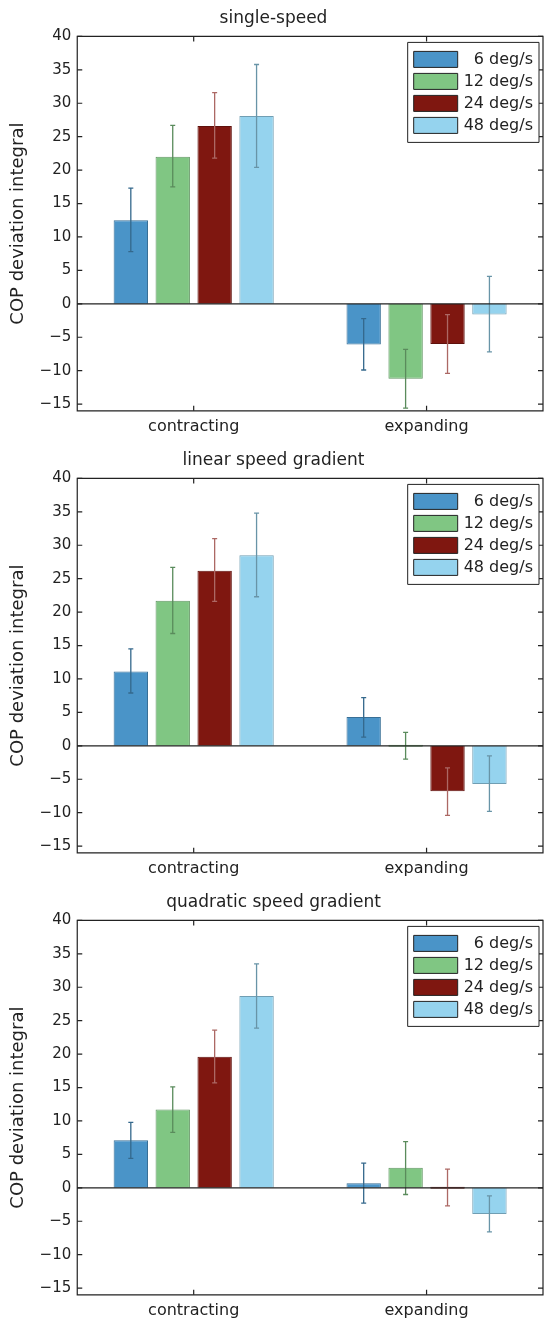 Image resolution: width=547 pixels, height=1328 pixels. Describe the element at coordinates (273, 16) in the screenshot. I see `chart-title: single-speed` at that location.